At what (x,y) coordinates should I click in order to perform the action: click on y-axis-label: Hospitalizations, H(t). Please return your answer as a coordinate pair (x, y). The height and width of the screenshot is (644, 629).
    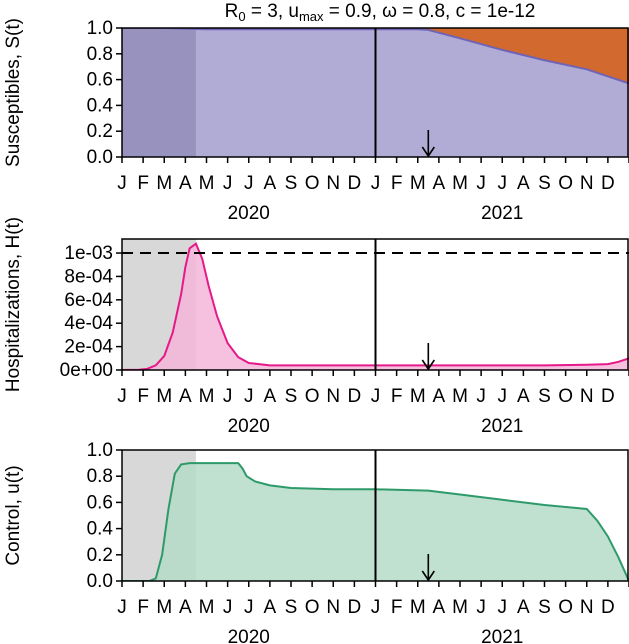
    Looking at the image, I should click on (13, 304).